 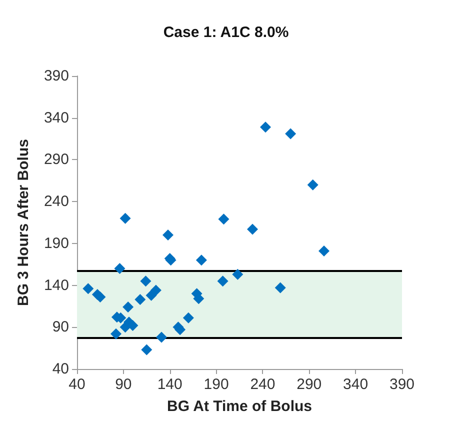 What do you see at coordinates (402, 384) in the screenshot?
I see `x-tick-label: 390` at bounding box center [402, 384].